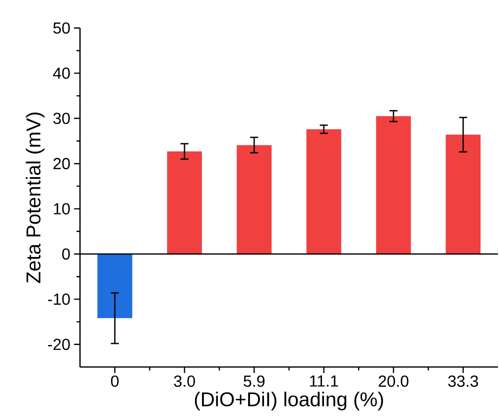 This screenshot has width=499, height=418. I want to click on x-axis-title: (DiO+DiI) loading (%), so click(289, 401).